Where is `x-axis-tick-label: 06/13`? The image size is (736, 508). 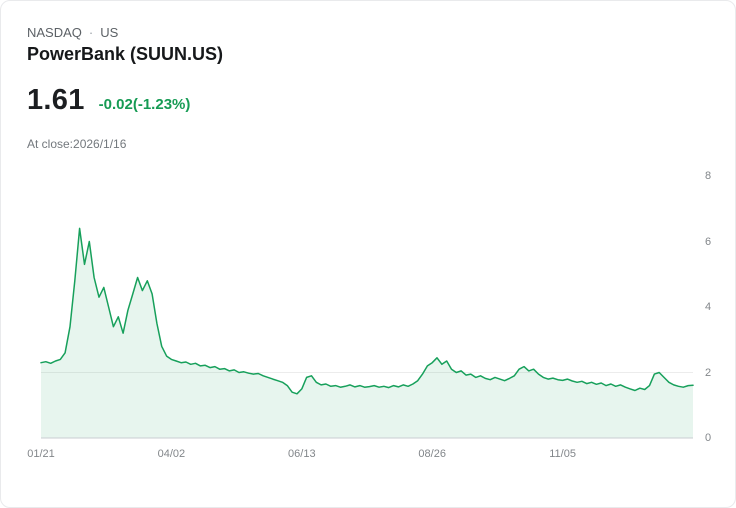
x-axis-tick-label: 06/13 is located at coordinates (302, 454).